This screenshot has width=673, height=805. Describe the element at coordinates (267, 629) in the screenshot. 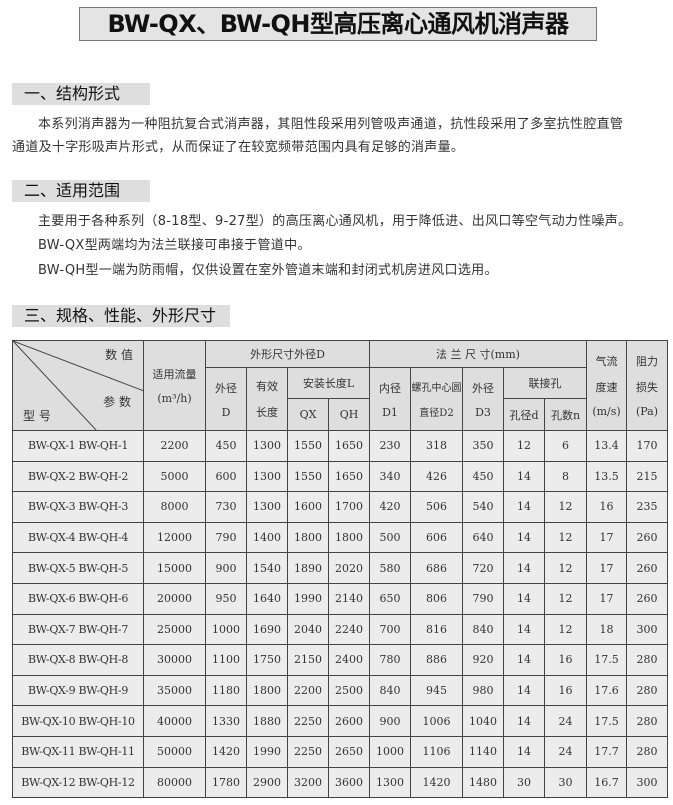

I see `value-cell: 1690` at that location.